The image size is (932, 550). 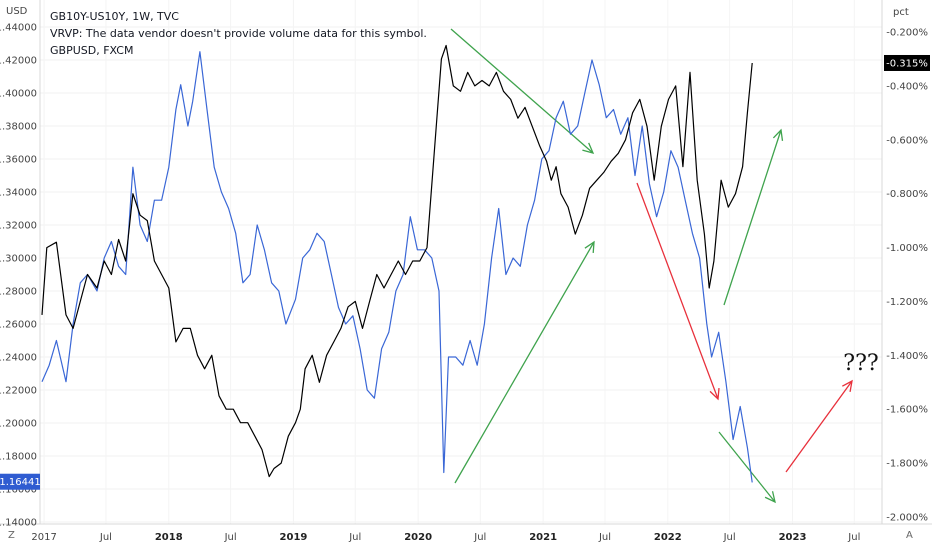 I want to click on left-tick-label: 1.38000, so click(x=18, y=127).